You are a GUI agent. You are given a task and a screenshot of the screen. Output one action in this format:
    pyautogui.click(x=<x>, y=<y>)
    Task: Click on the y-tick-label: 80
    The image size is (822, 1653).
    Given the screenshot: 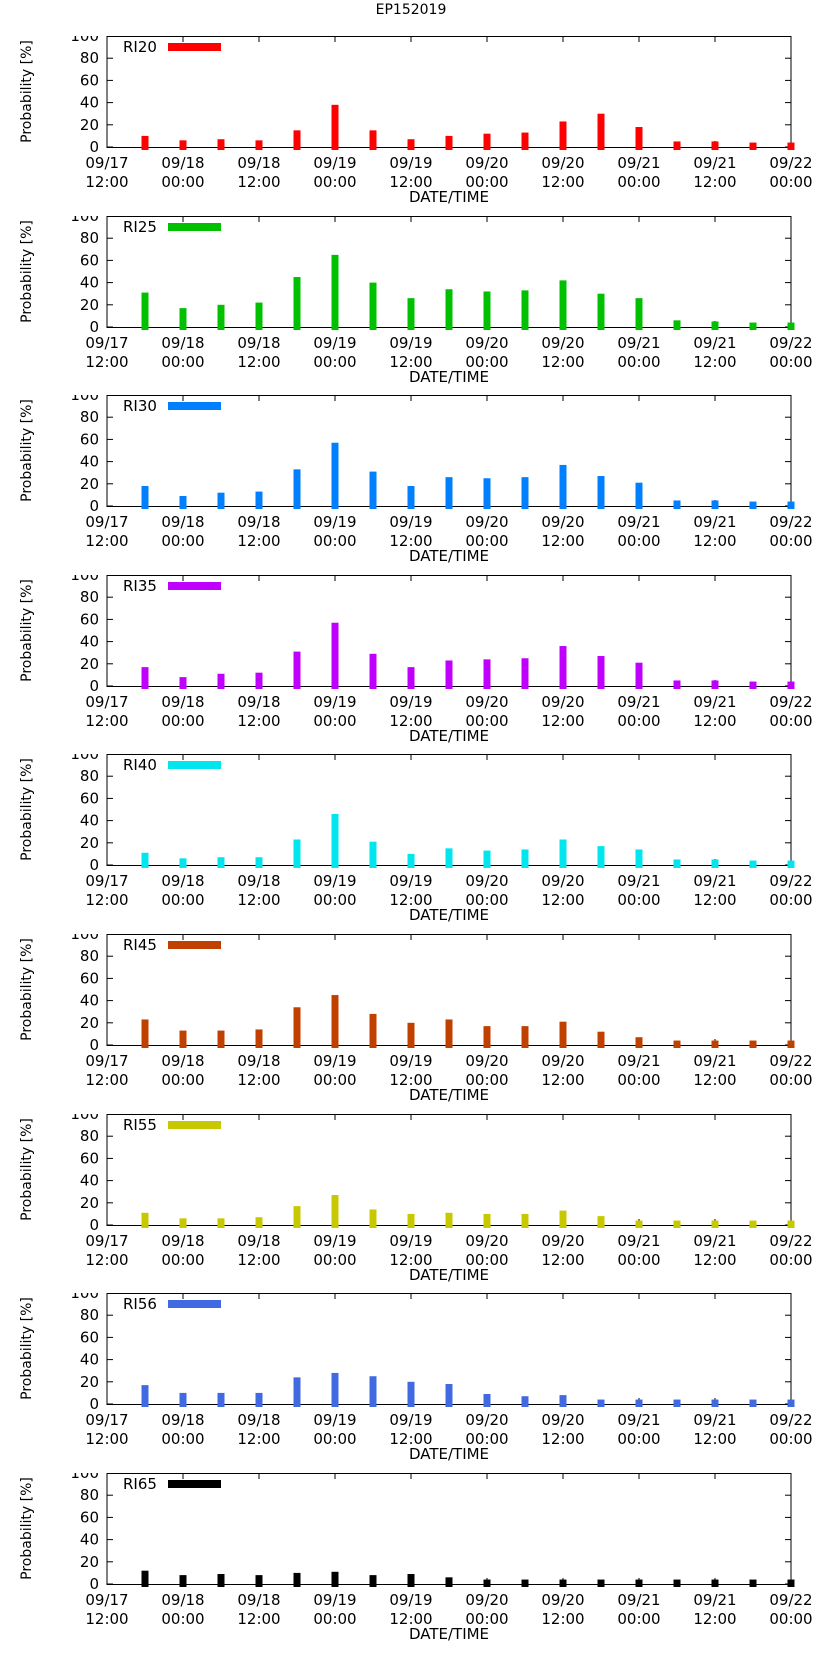 What is the action you would take?
    pyautogui.click(x=89, y=1495)
    